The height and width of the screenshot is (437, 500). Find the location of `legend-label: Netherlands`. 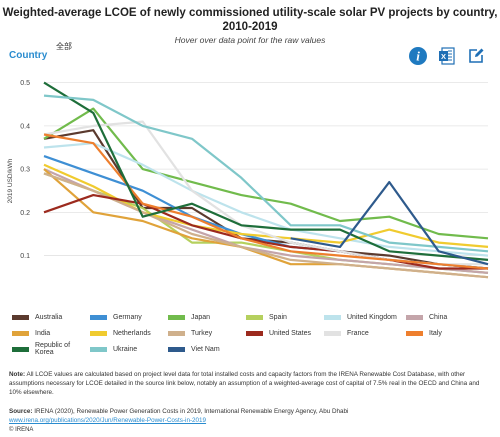

legend-label: Netherlands is located at coordinates (132, 333).